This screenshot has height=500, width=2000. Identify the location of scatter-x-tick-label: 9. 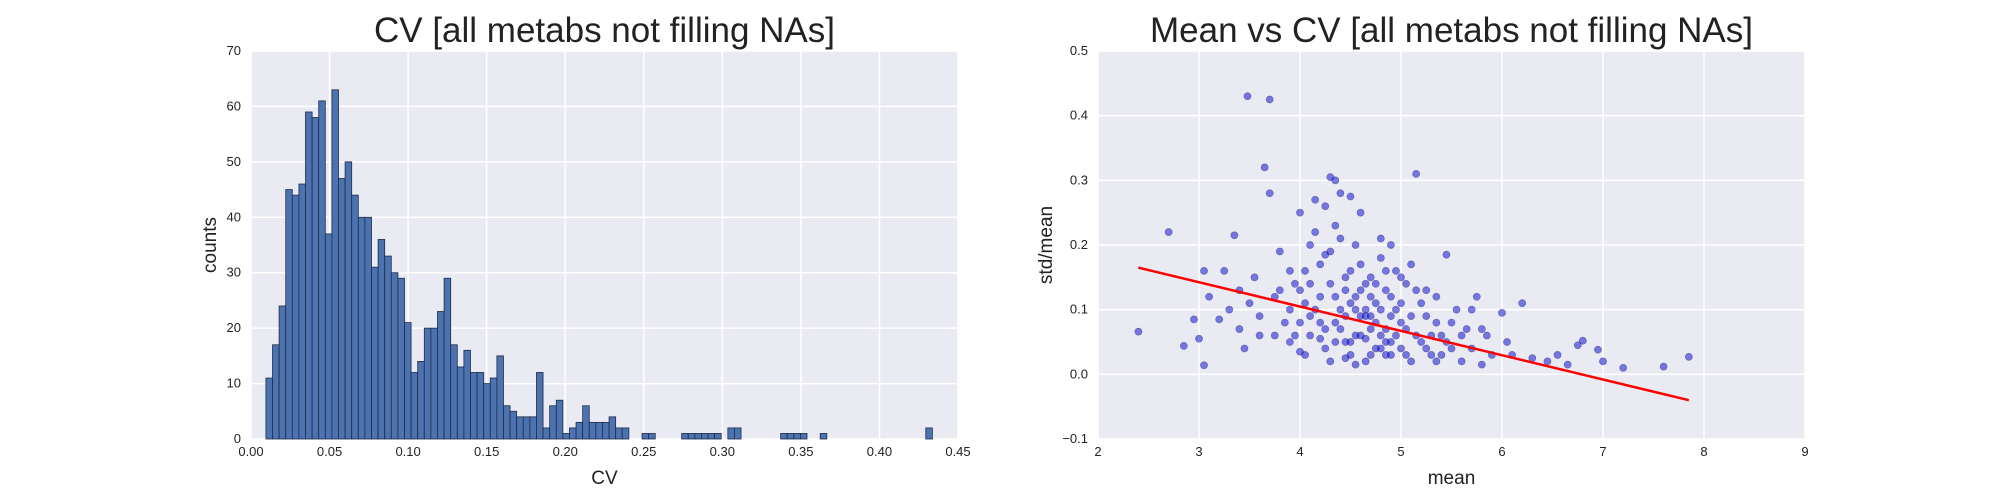
(1804, 451).